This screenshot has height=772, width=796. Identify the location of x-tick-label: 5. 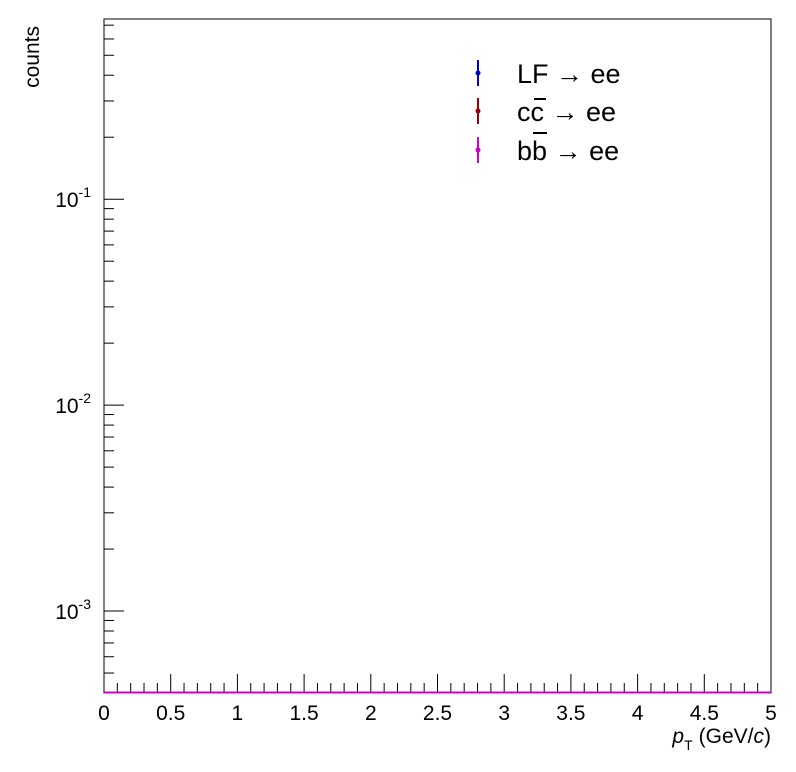
(771, 713).